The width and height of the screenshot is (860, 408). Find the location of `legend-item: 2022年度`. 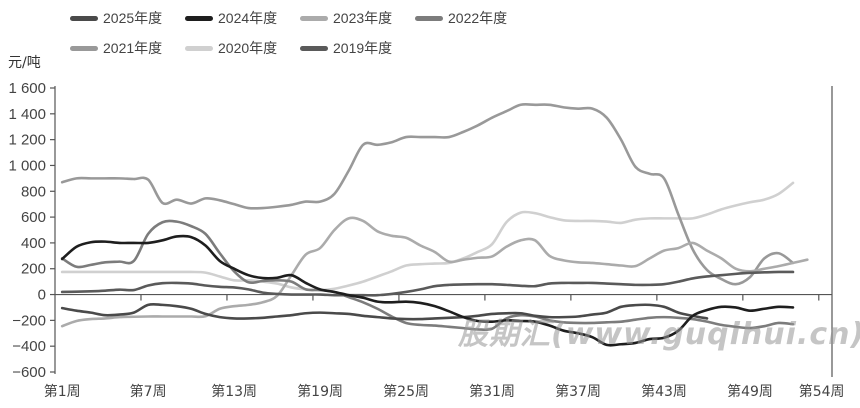

legend-item: 2022年度 is located at coordinates (461, 18).